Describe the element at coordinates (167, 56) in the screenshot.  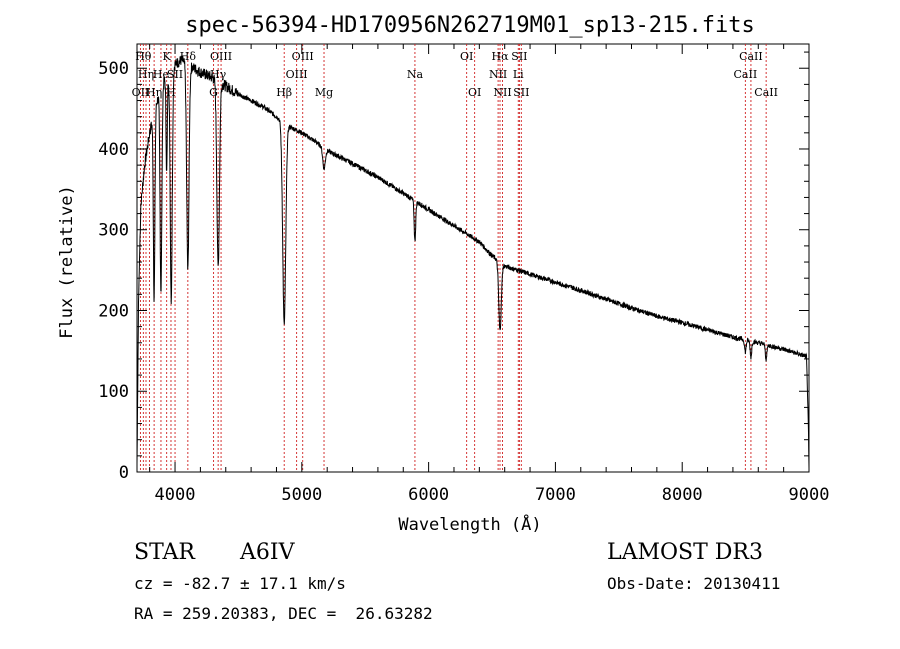
I see `marker-label: K` at that location.